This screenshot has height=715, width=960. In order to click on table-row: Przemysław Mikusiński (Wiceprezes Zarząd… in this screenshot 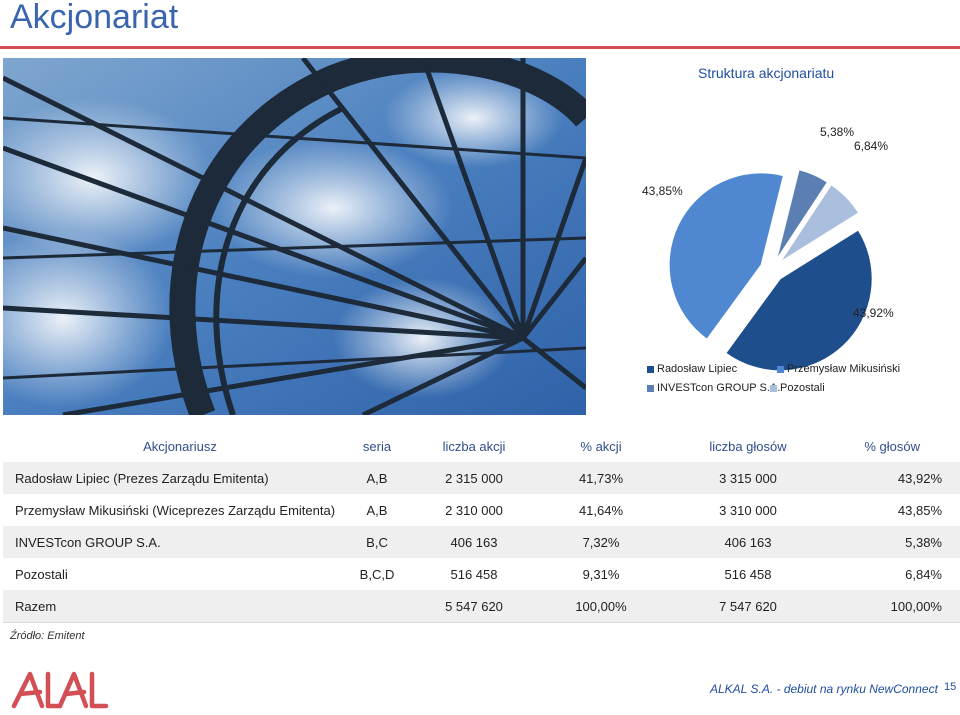, I will do `click(481, 510)`.